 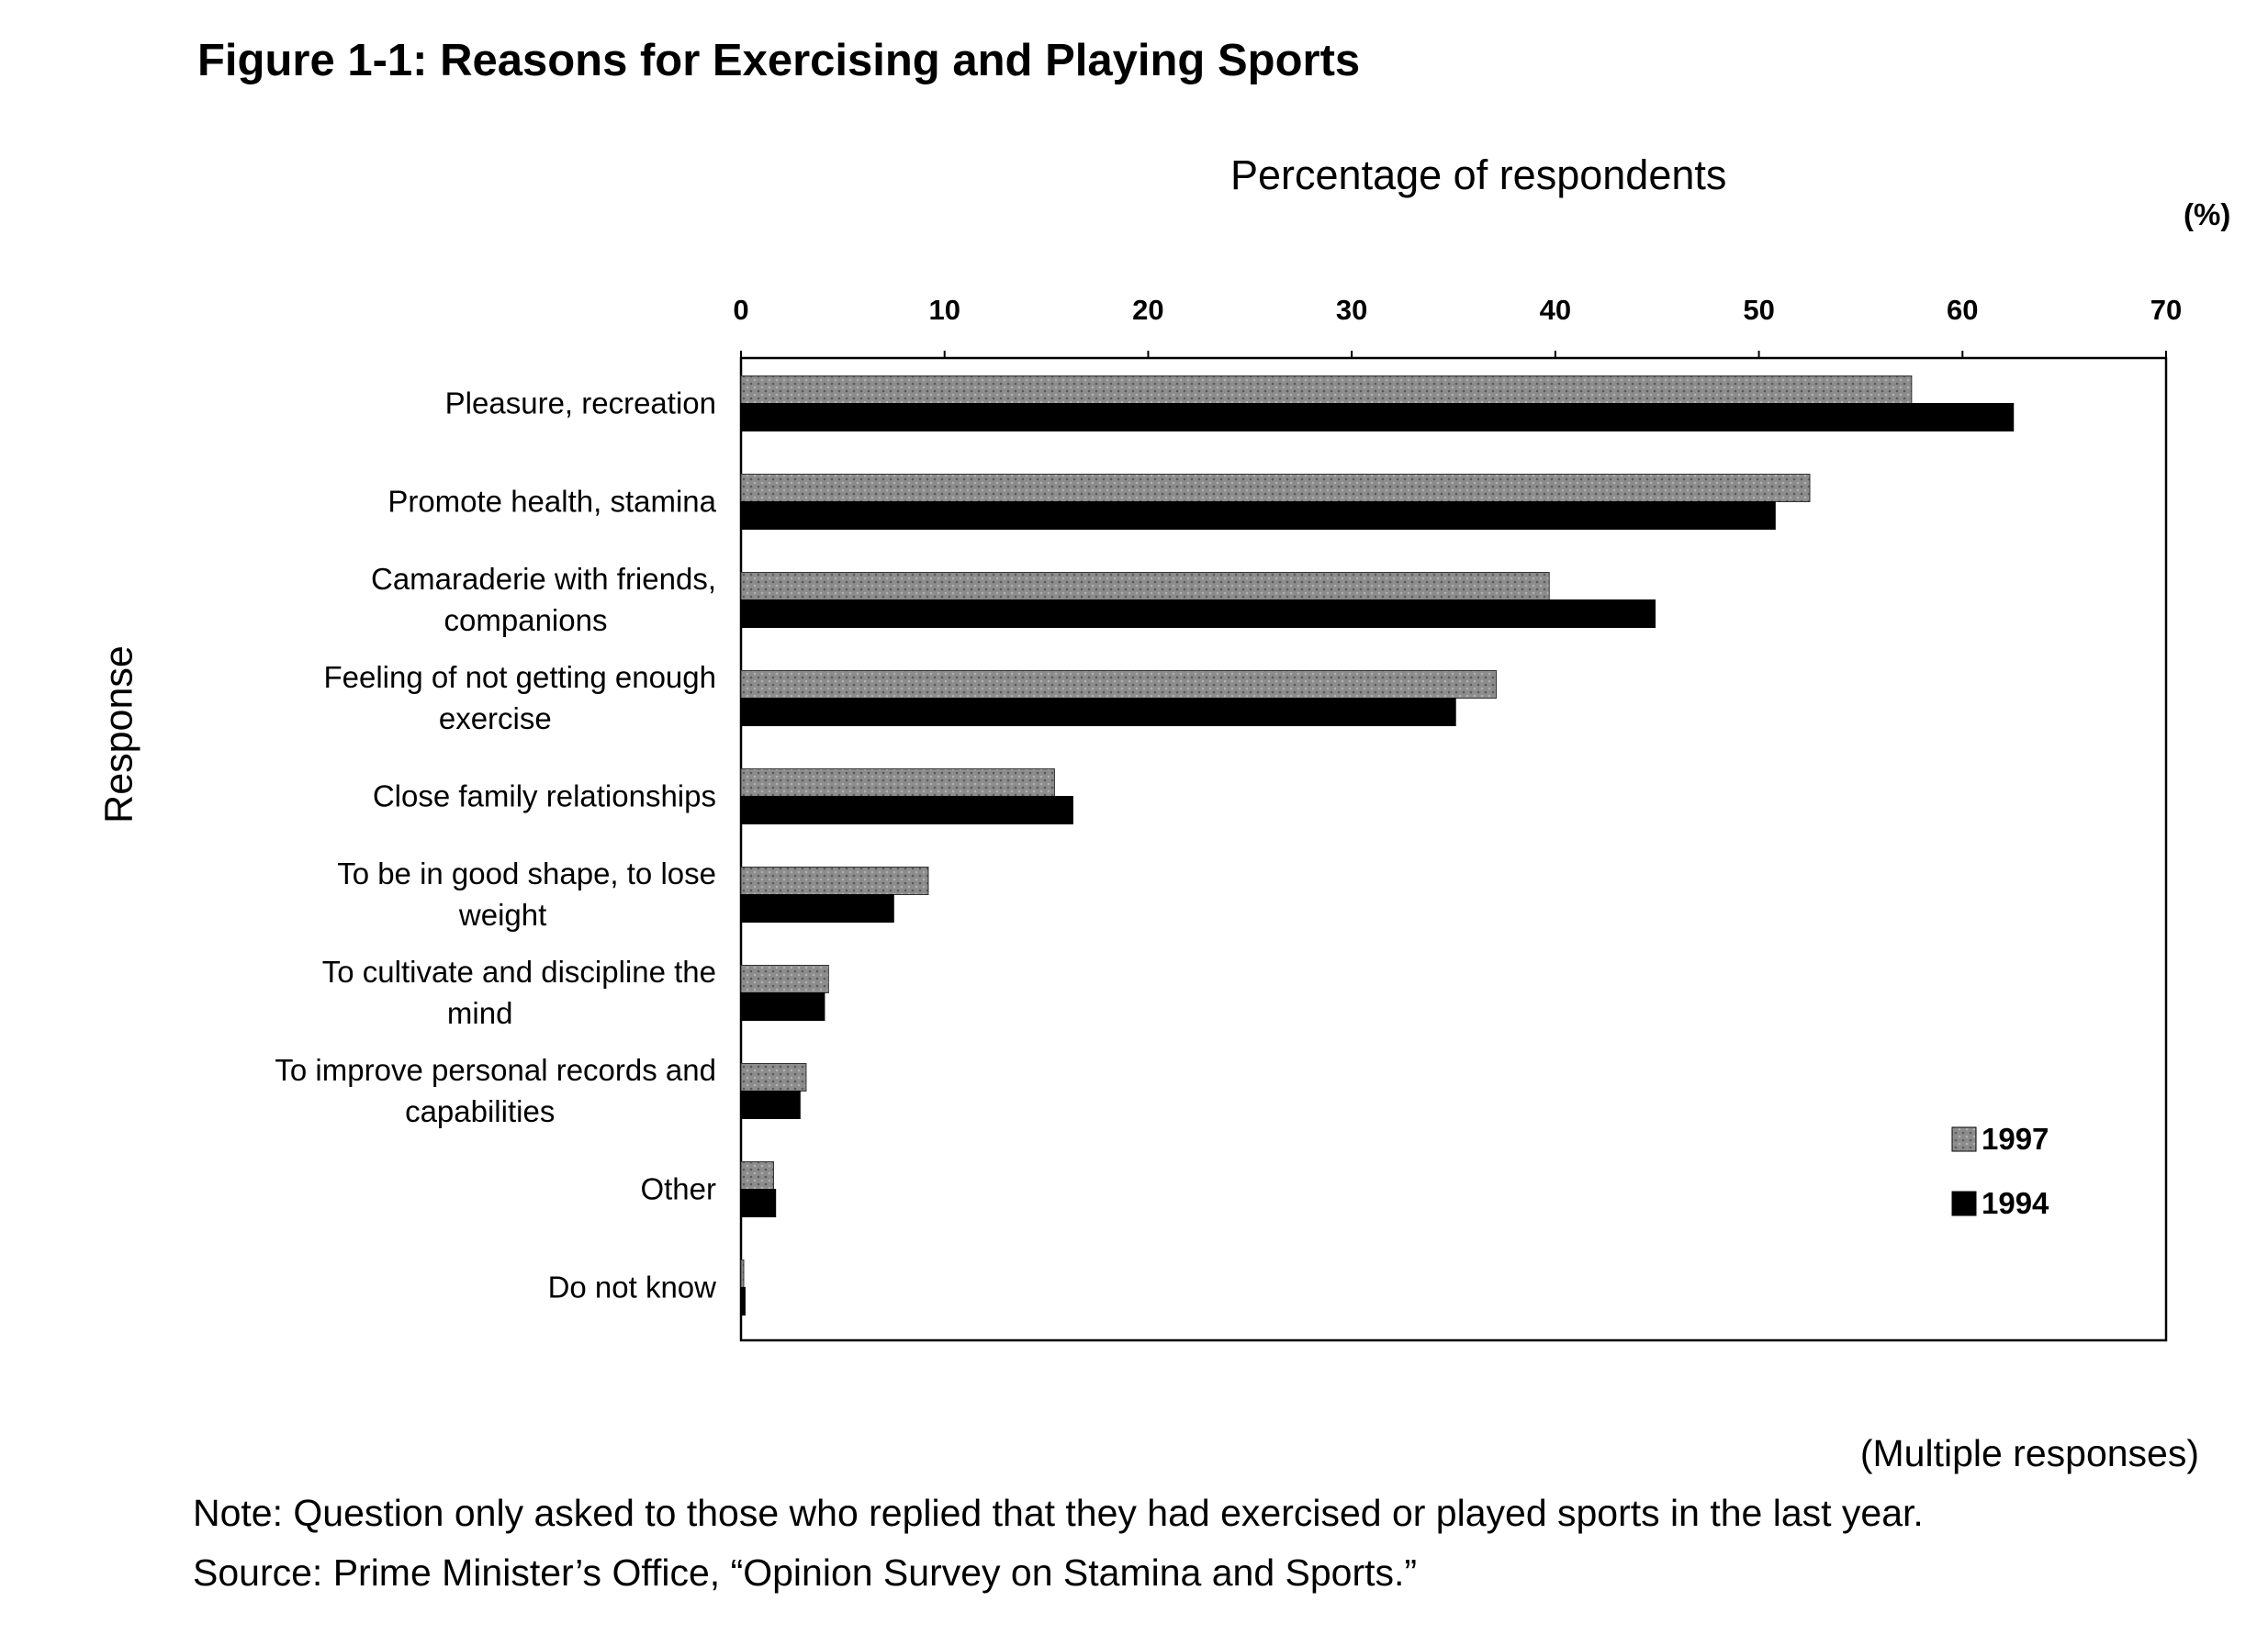 I want to click on x-tick-label: 0, so click(x=741, y=310).